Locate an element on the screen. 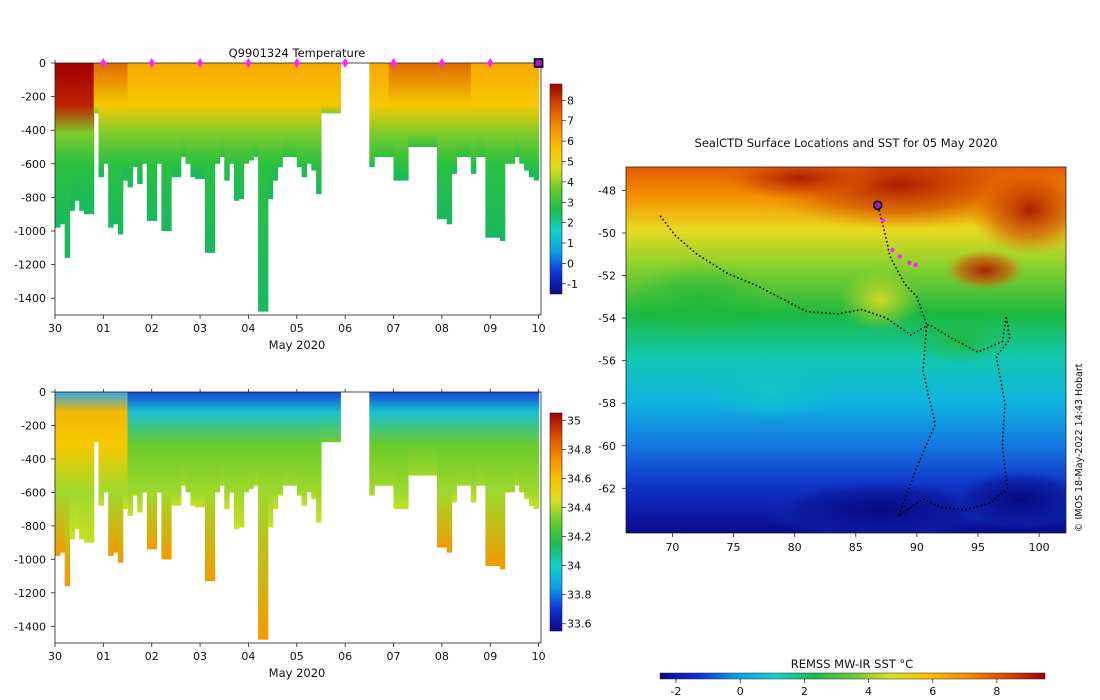 Image resolution: width=1100 pixels, height=700 pixels. y-tick-label: -1400 is located at coordinates (30, 626).